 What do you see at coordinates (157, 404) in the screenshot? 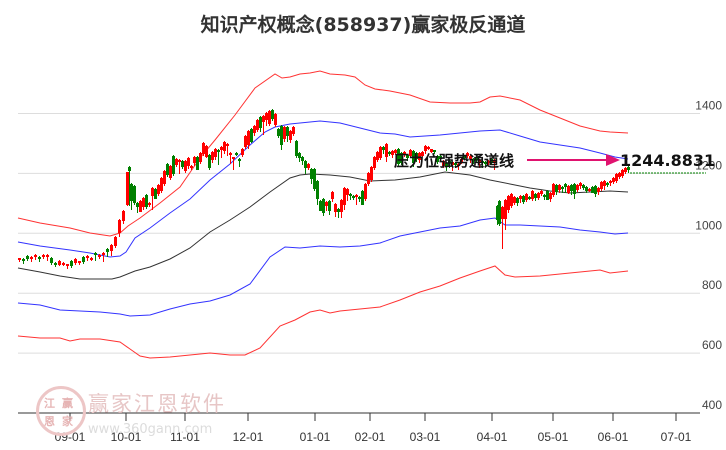
I see `watermark-name: 赢家江恩软件` at bounding box center [157, 404].